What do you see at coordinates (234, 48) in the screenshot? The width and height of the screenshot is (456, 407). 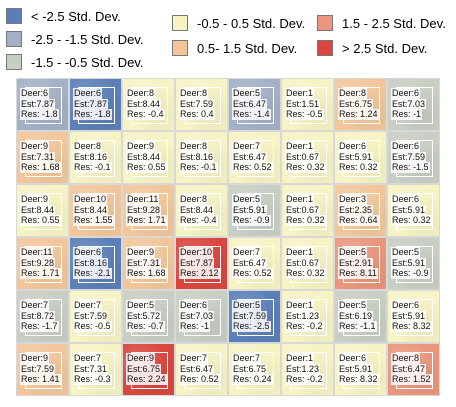 I see `legend-item-0-5-to-1-5: 0.5- 1.5 Std. Dev.` at bounding box center [234, 48].